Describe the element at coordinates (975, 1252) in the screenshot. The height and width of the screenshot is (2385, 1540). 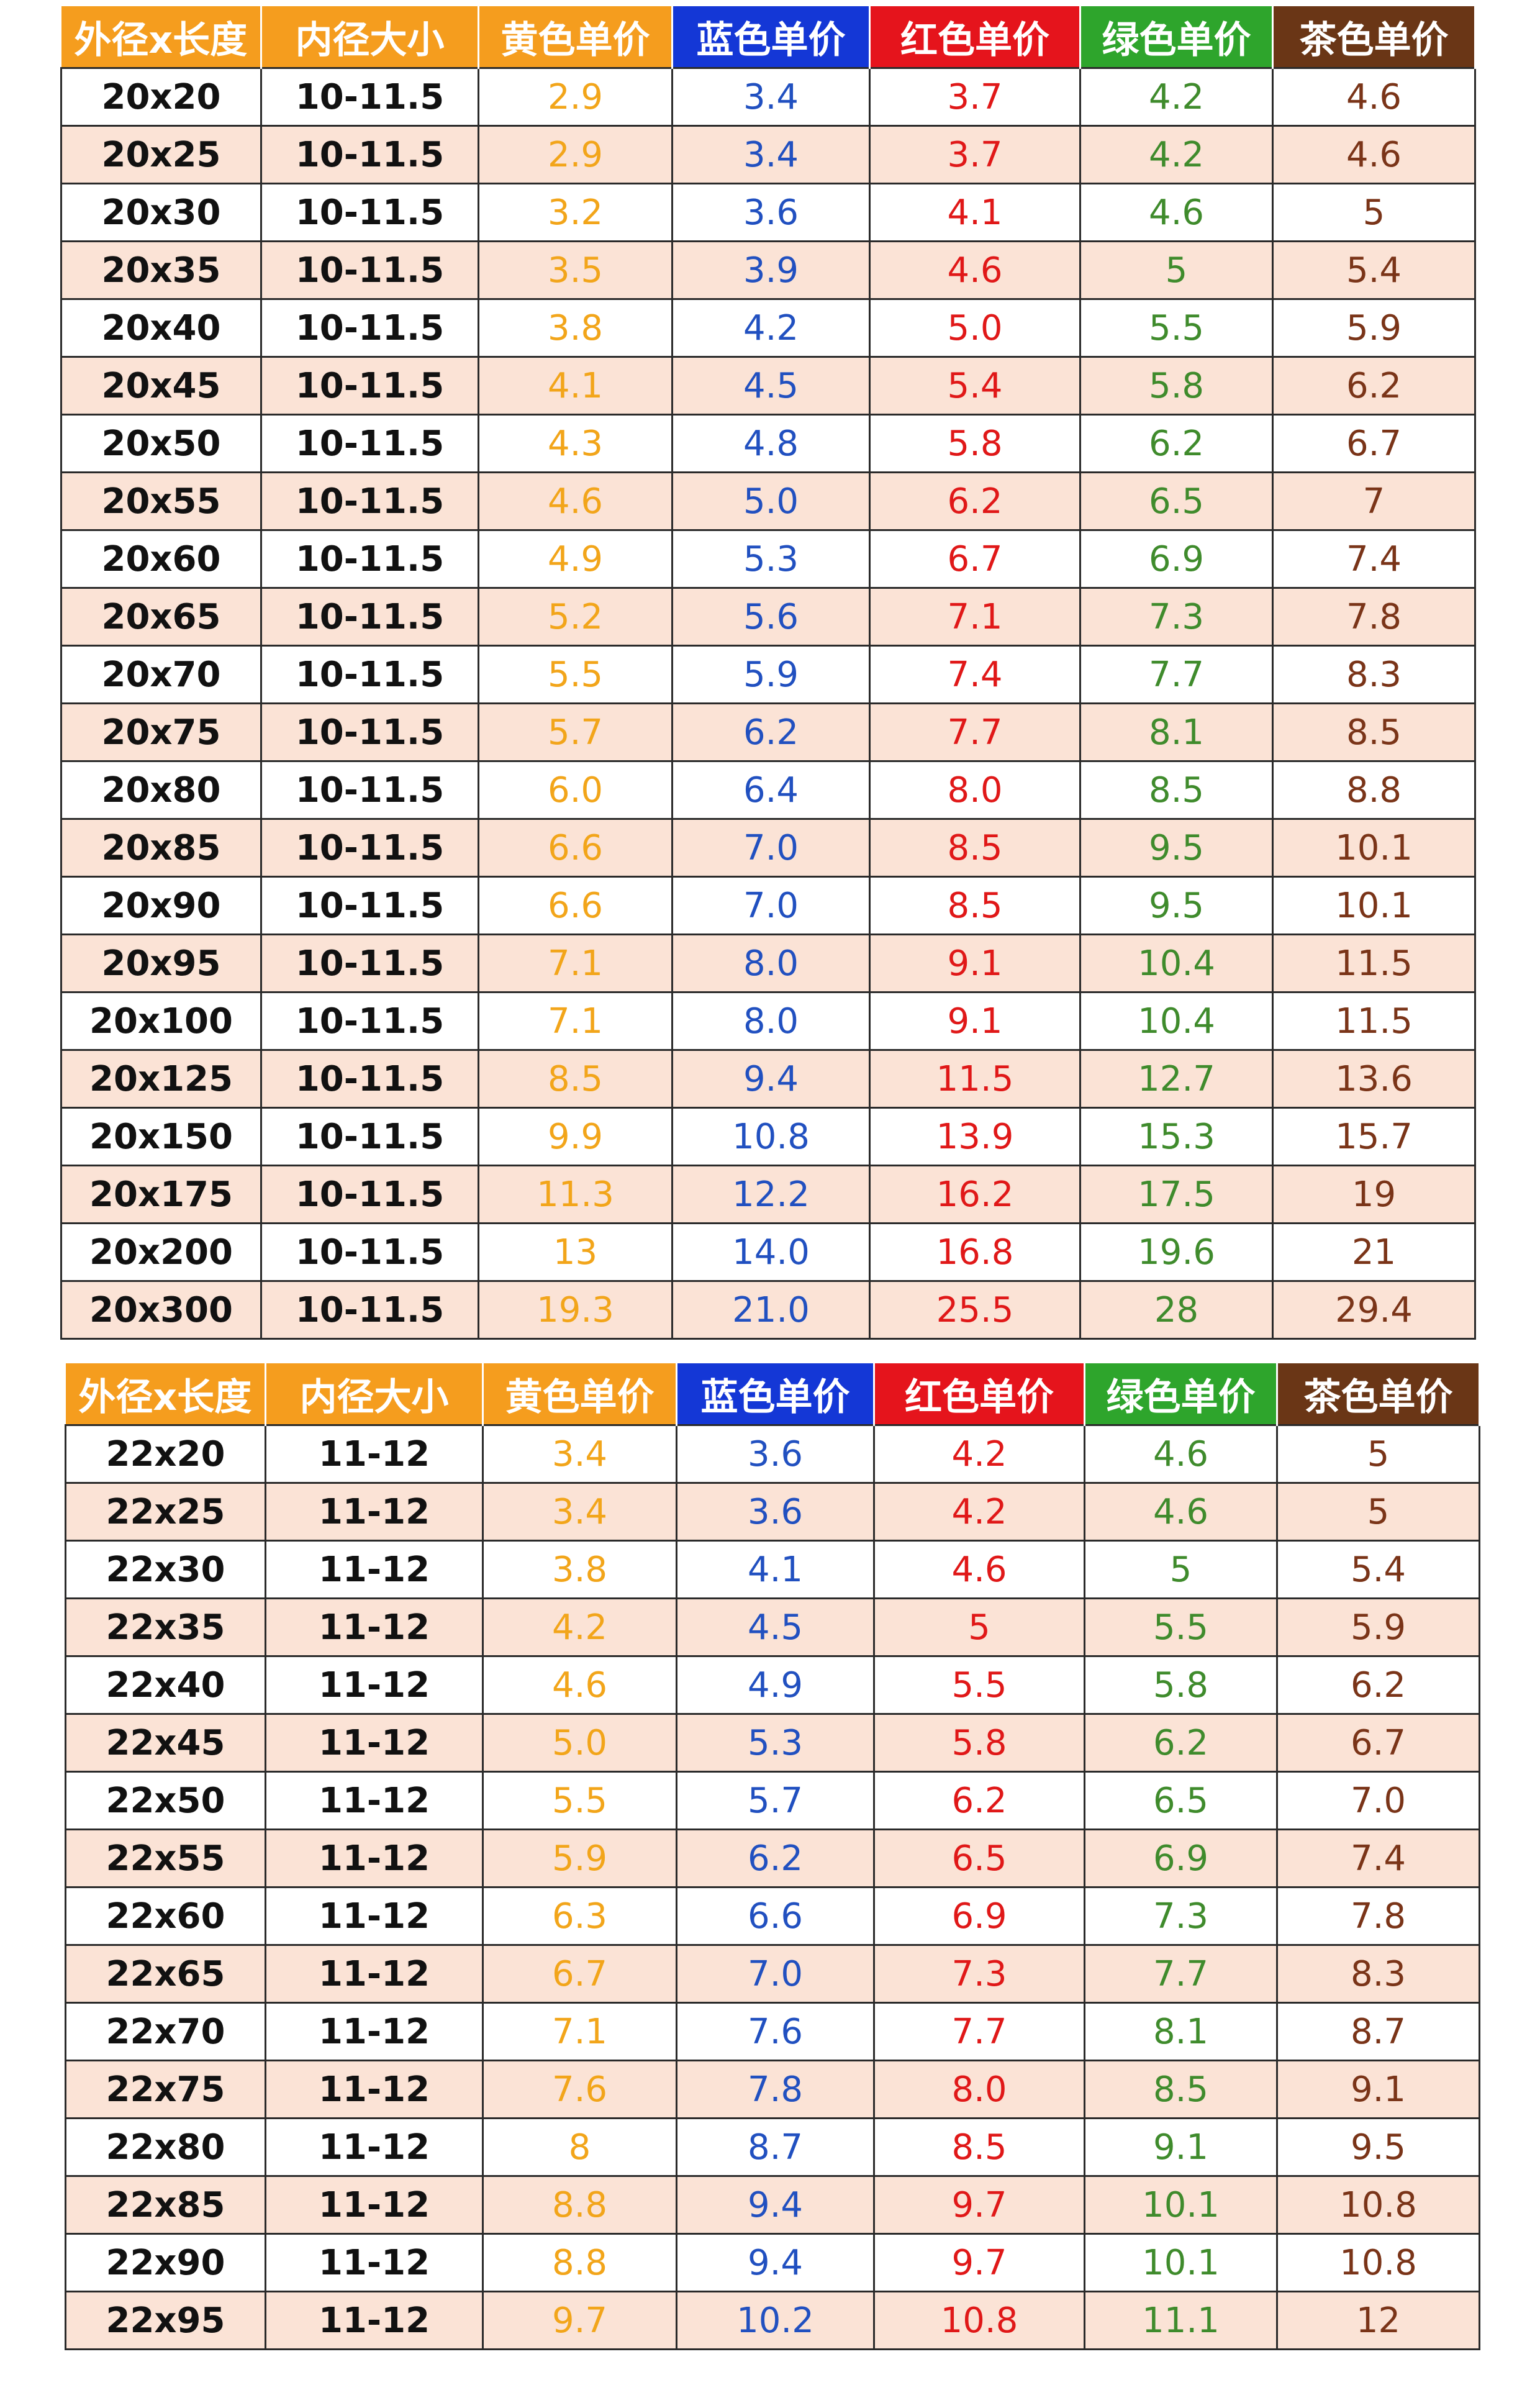
I see `red-price-cell: 16.8` at that location.